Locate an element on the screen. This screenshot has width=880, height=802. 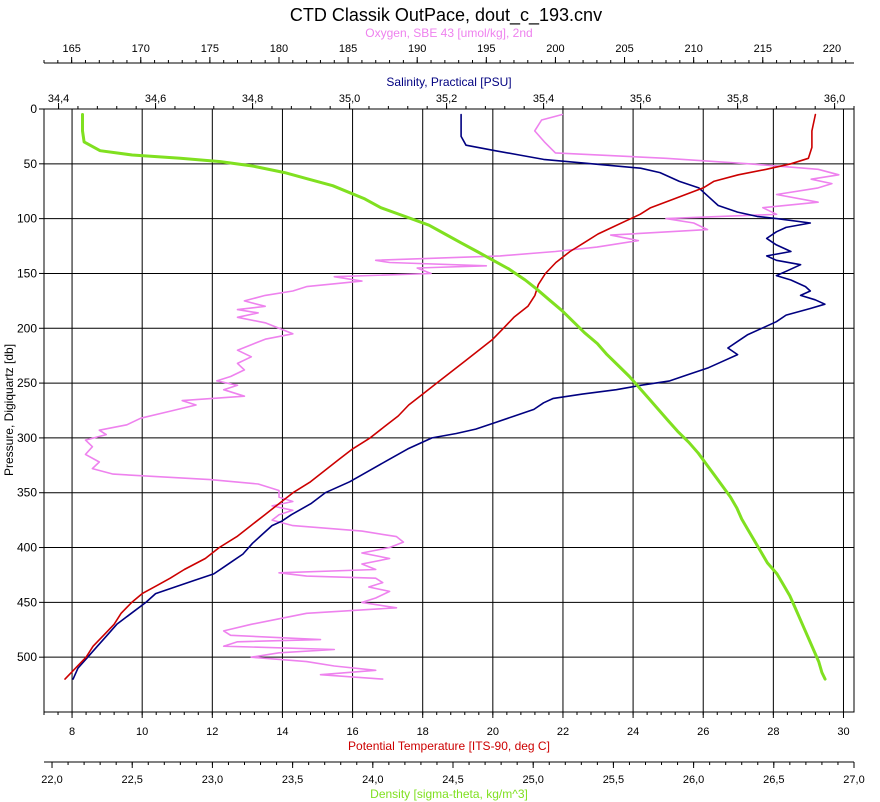
temperature-tick-label: 10 is located at coordinates (142, 732).